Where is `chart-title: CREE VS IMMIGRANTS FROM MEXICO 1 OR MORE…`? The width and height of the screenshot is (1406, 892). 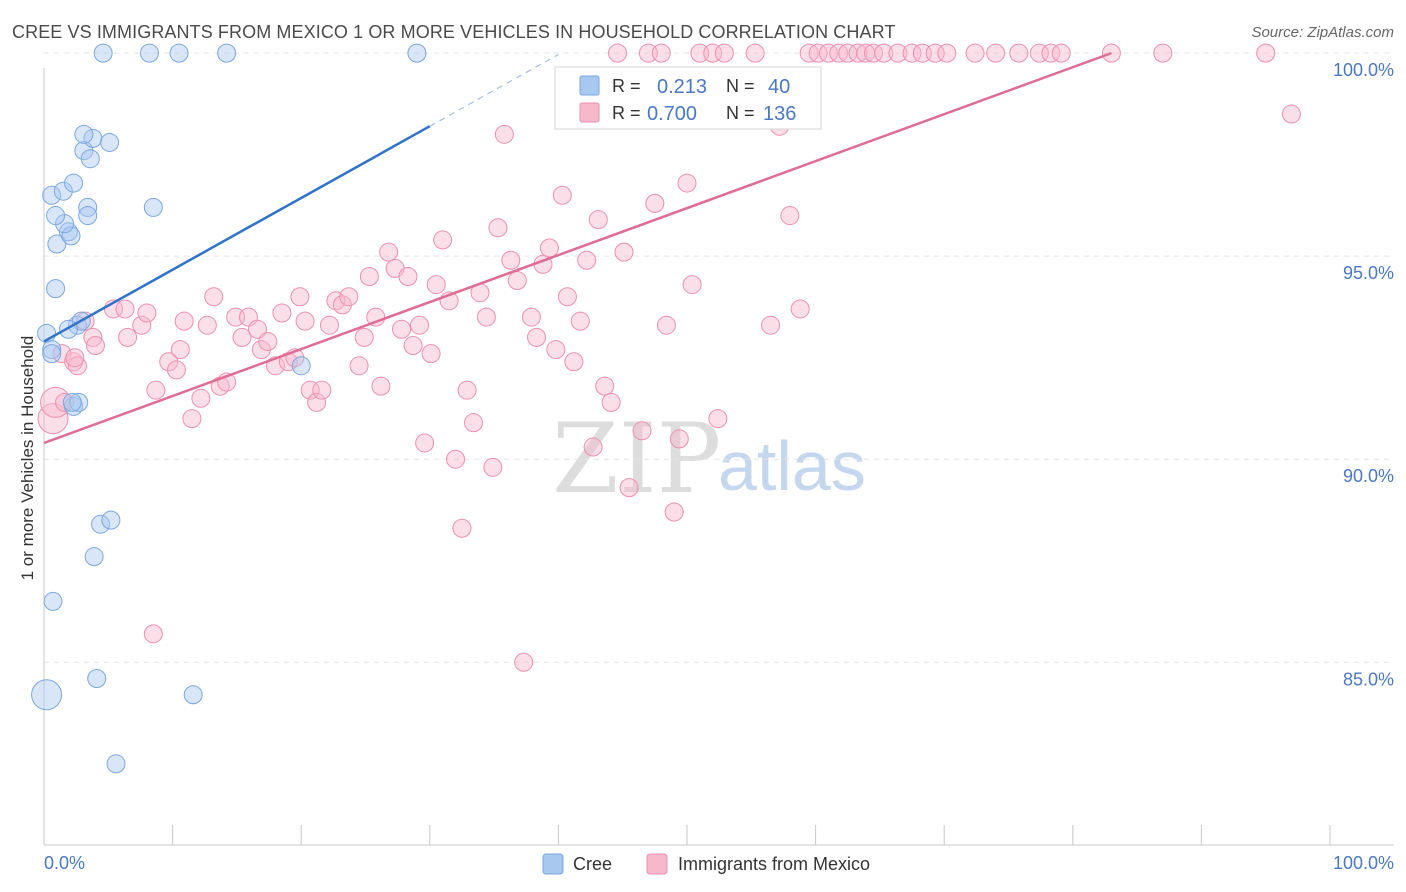 chart-title: CREE VS IMMIGRANTS FROM MEXICO 1 OR MORE… is located at coordinates (454, 32).